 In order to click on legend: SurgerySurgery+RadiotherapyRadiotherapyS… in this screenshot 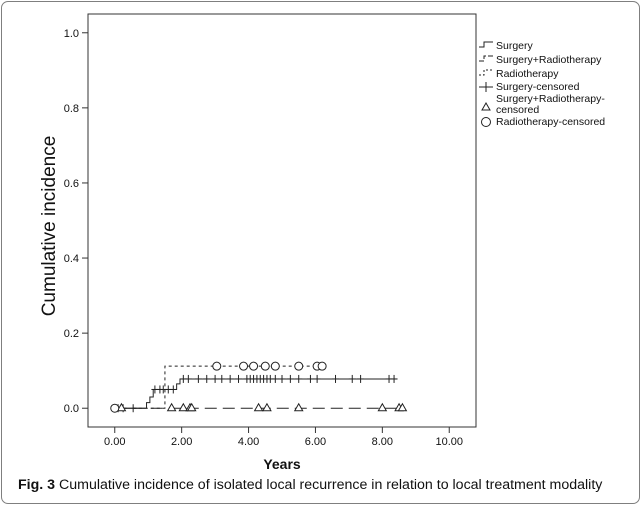, I will do `click(542, 84)`.